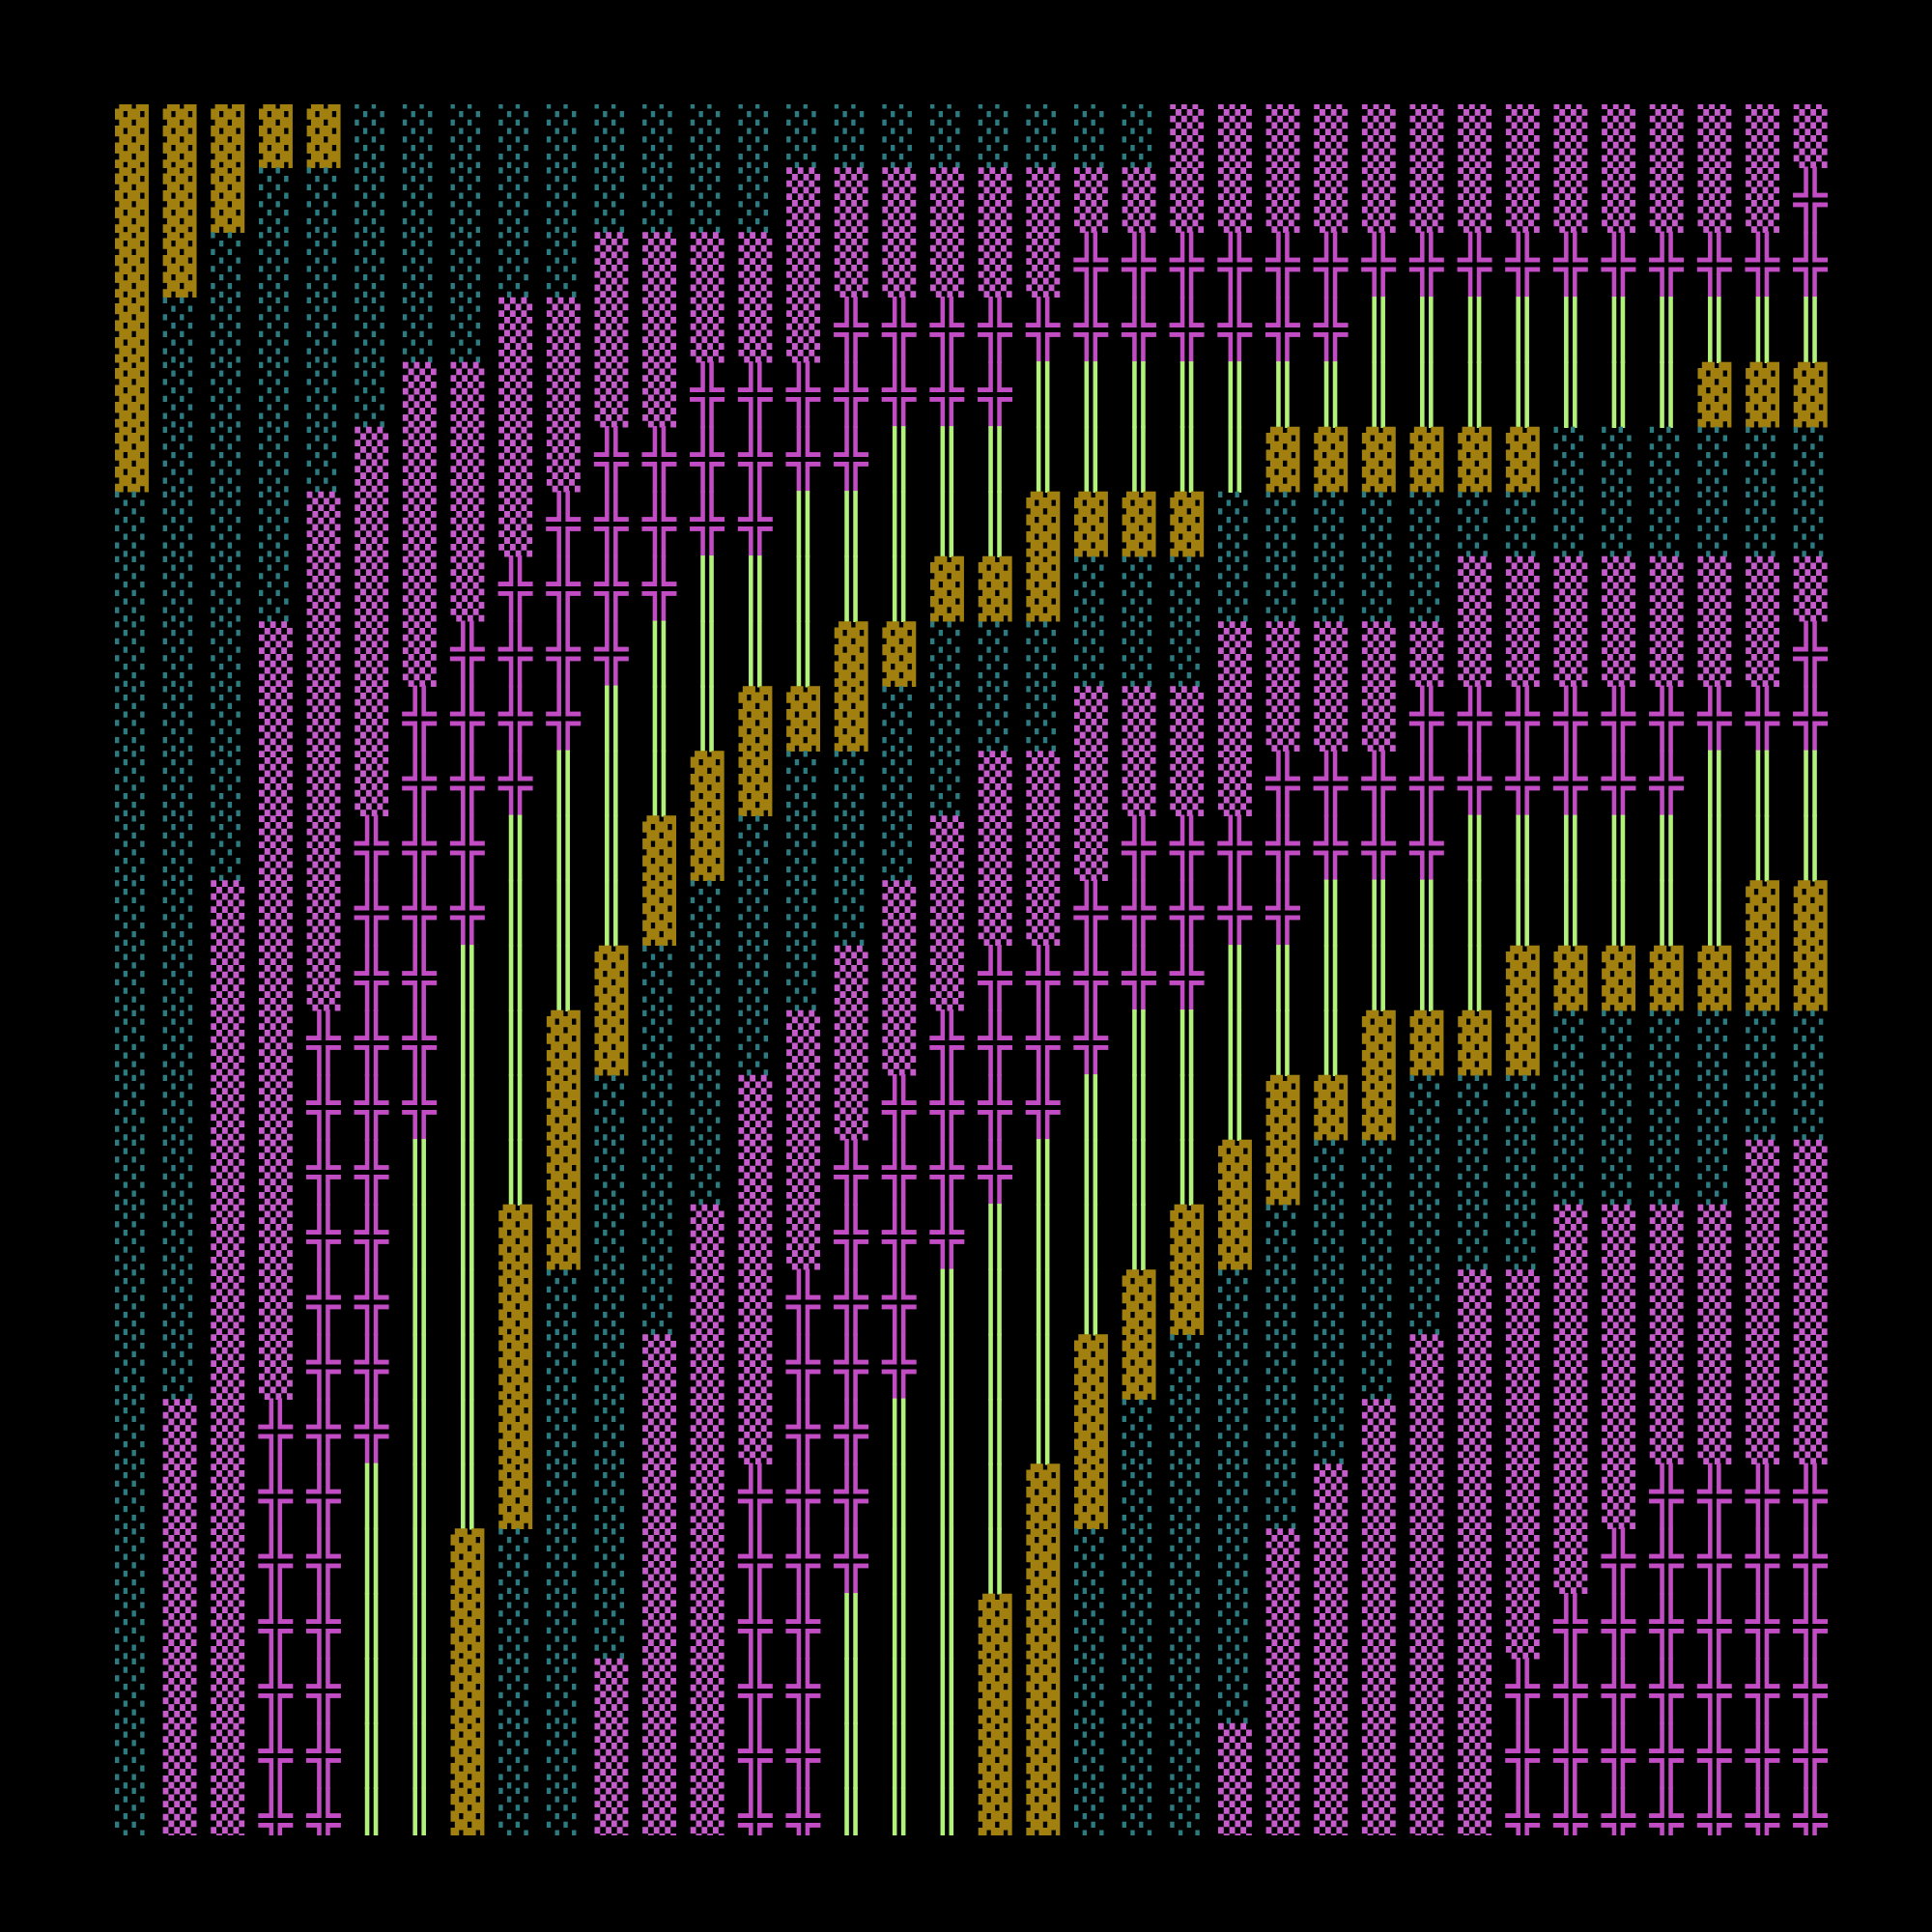 The height and width of the screenshot is (1932, 1932). What do you see at coordinates (995, 1561) in the screenshot?
I see `grid-row: ░▒▒╬╬║║▓░░░▒▒╬╬╬║║║▓░░░░▒▒▒▒▒▒▒╬╬╬╬╬╬` at bounding box center [995, 1561].